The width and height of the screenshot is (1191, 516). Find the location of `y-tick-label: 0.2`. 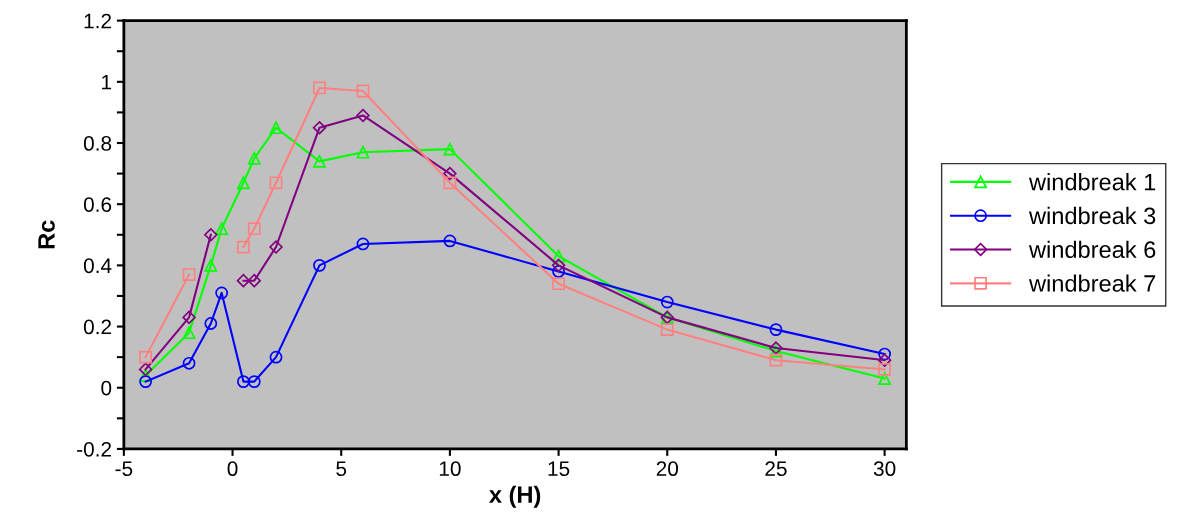

y-tick-label: 0.2 is located at coordinates (97, 327).